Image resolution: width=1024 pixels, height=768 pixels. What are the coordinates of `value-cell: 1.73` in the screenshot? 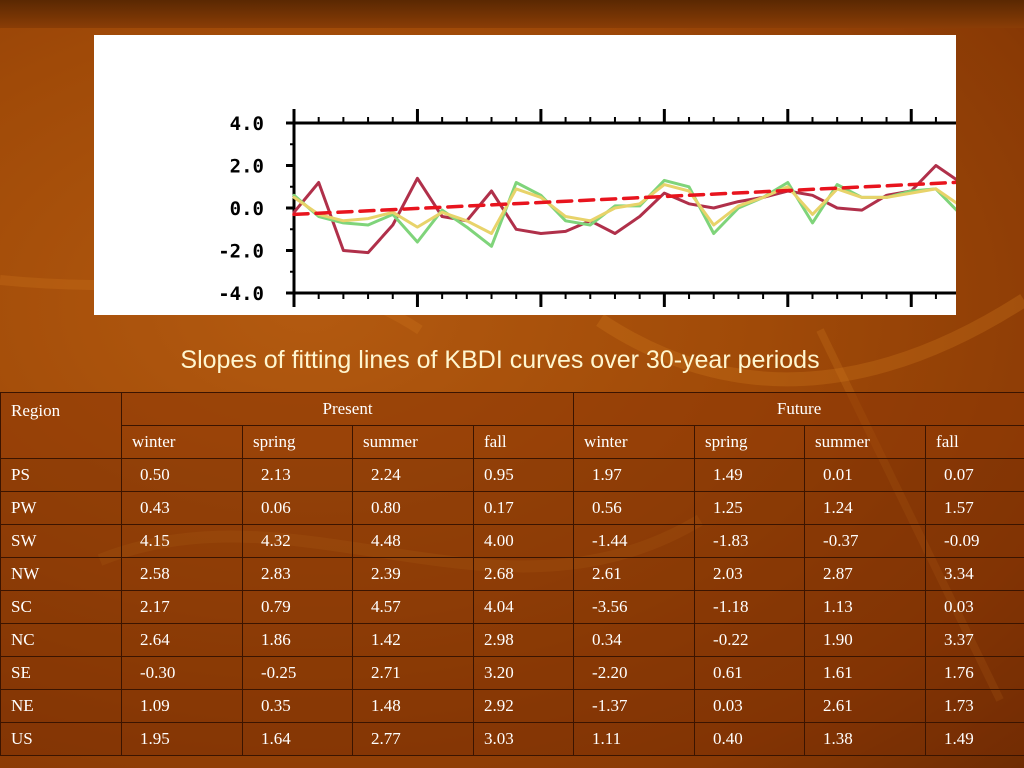 It's located at (974, 706).